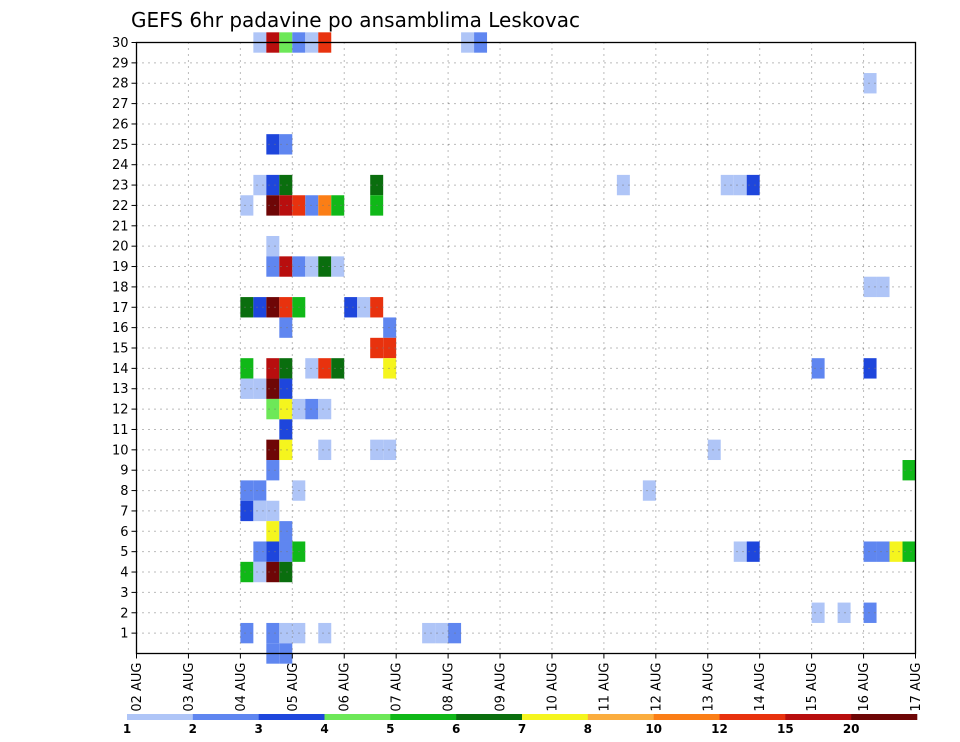 The height and width of the screenshot is (742, 960). What do you see at coordinates (501, 687) in the screenshot?
I see `x-tick-label: 09 AUG` at bounding box center [501, 687].